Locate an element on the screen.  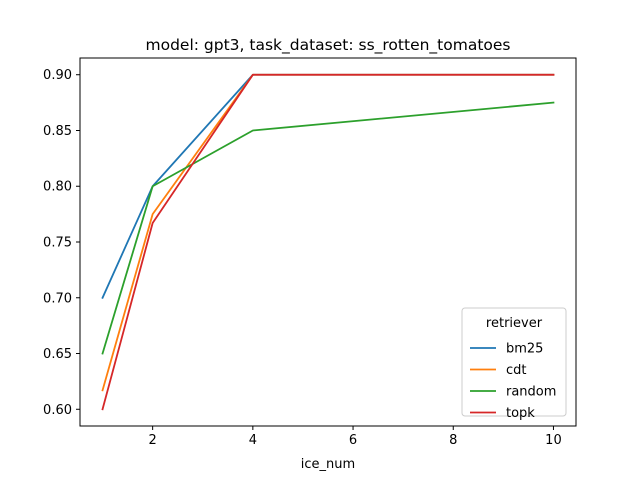
y-tick-label: 0.65 is located at coordinates (57, 354).